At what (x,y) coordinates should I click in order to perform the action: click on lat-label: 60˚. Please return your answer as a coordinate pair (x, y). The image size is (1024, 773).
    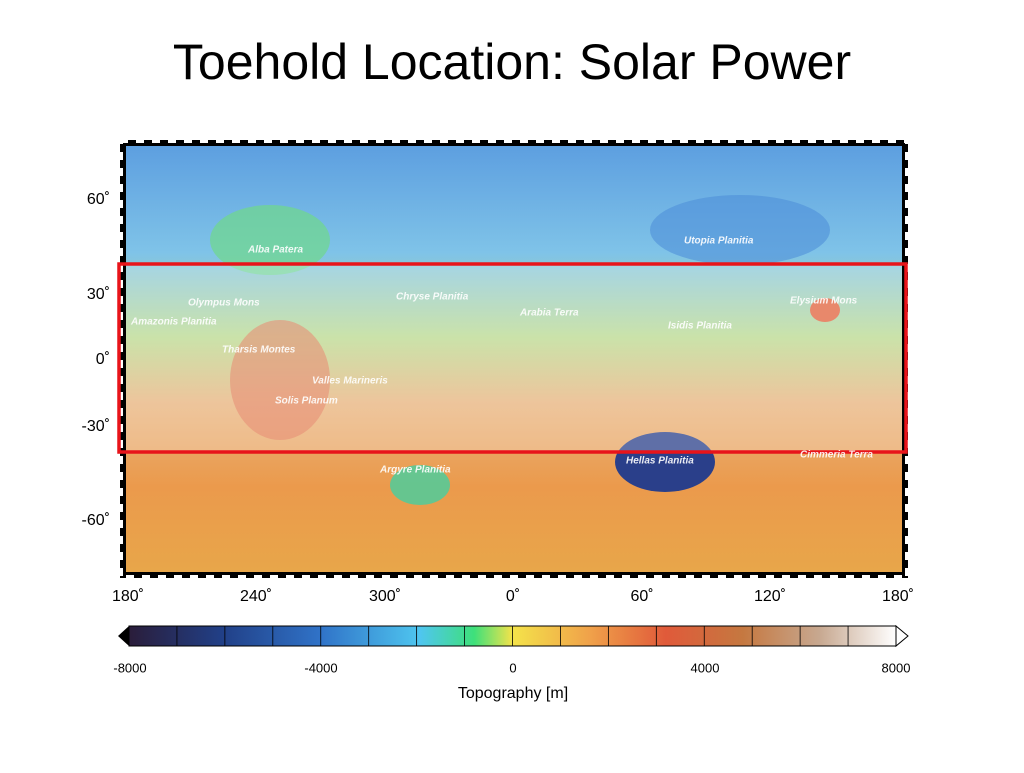
    Looking at the image, I should click on (98, 199).